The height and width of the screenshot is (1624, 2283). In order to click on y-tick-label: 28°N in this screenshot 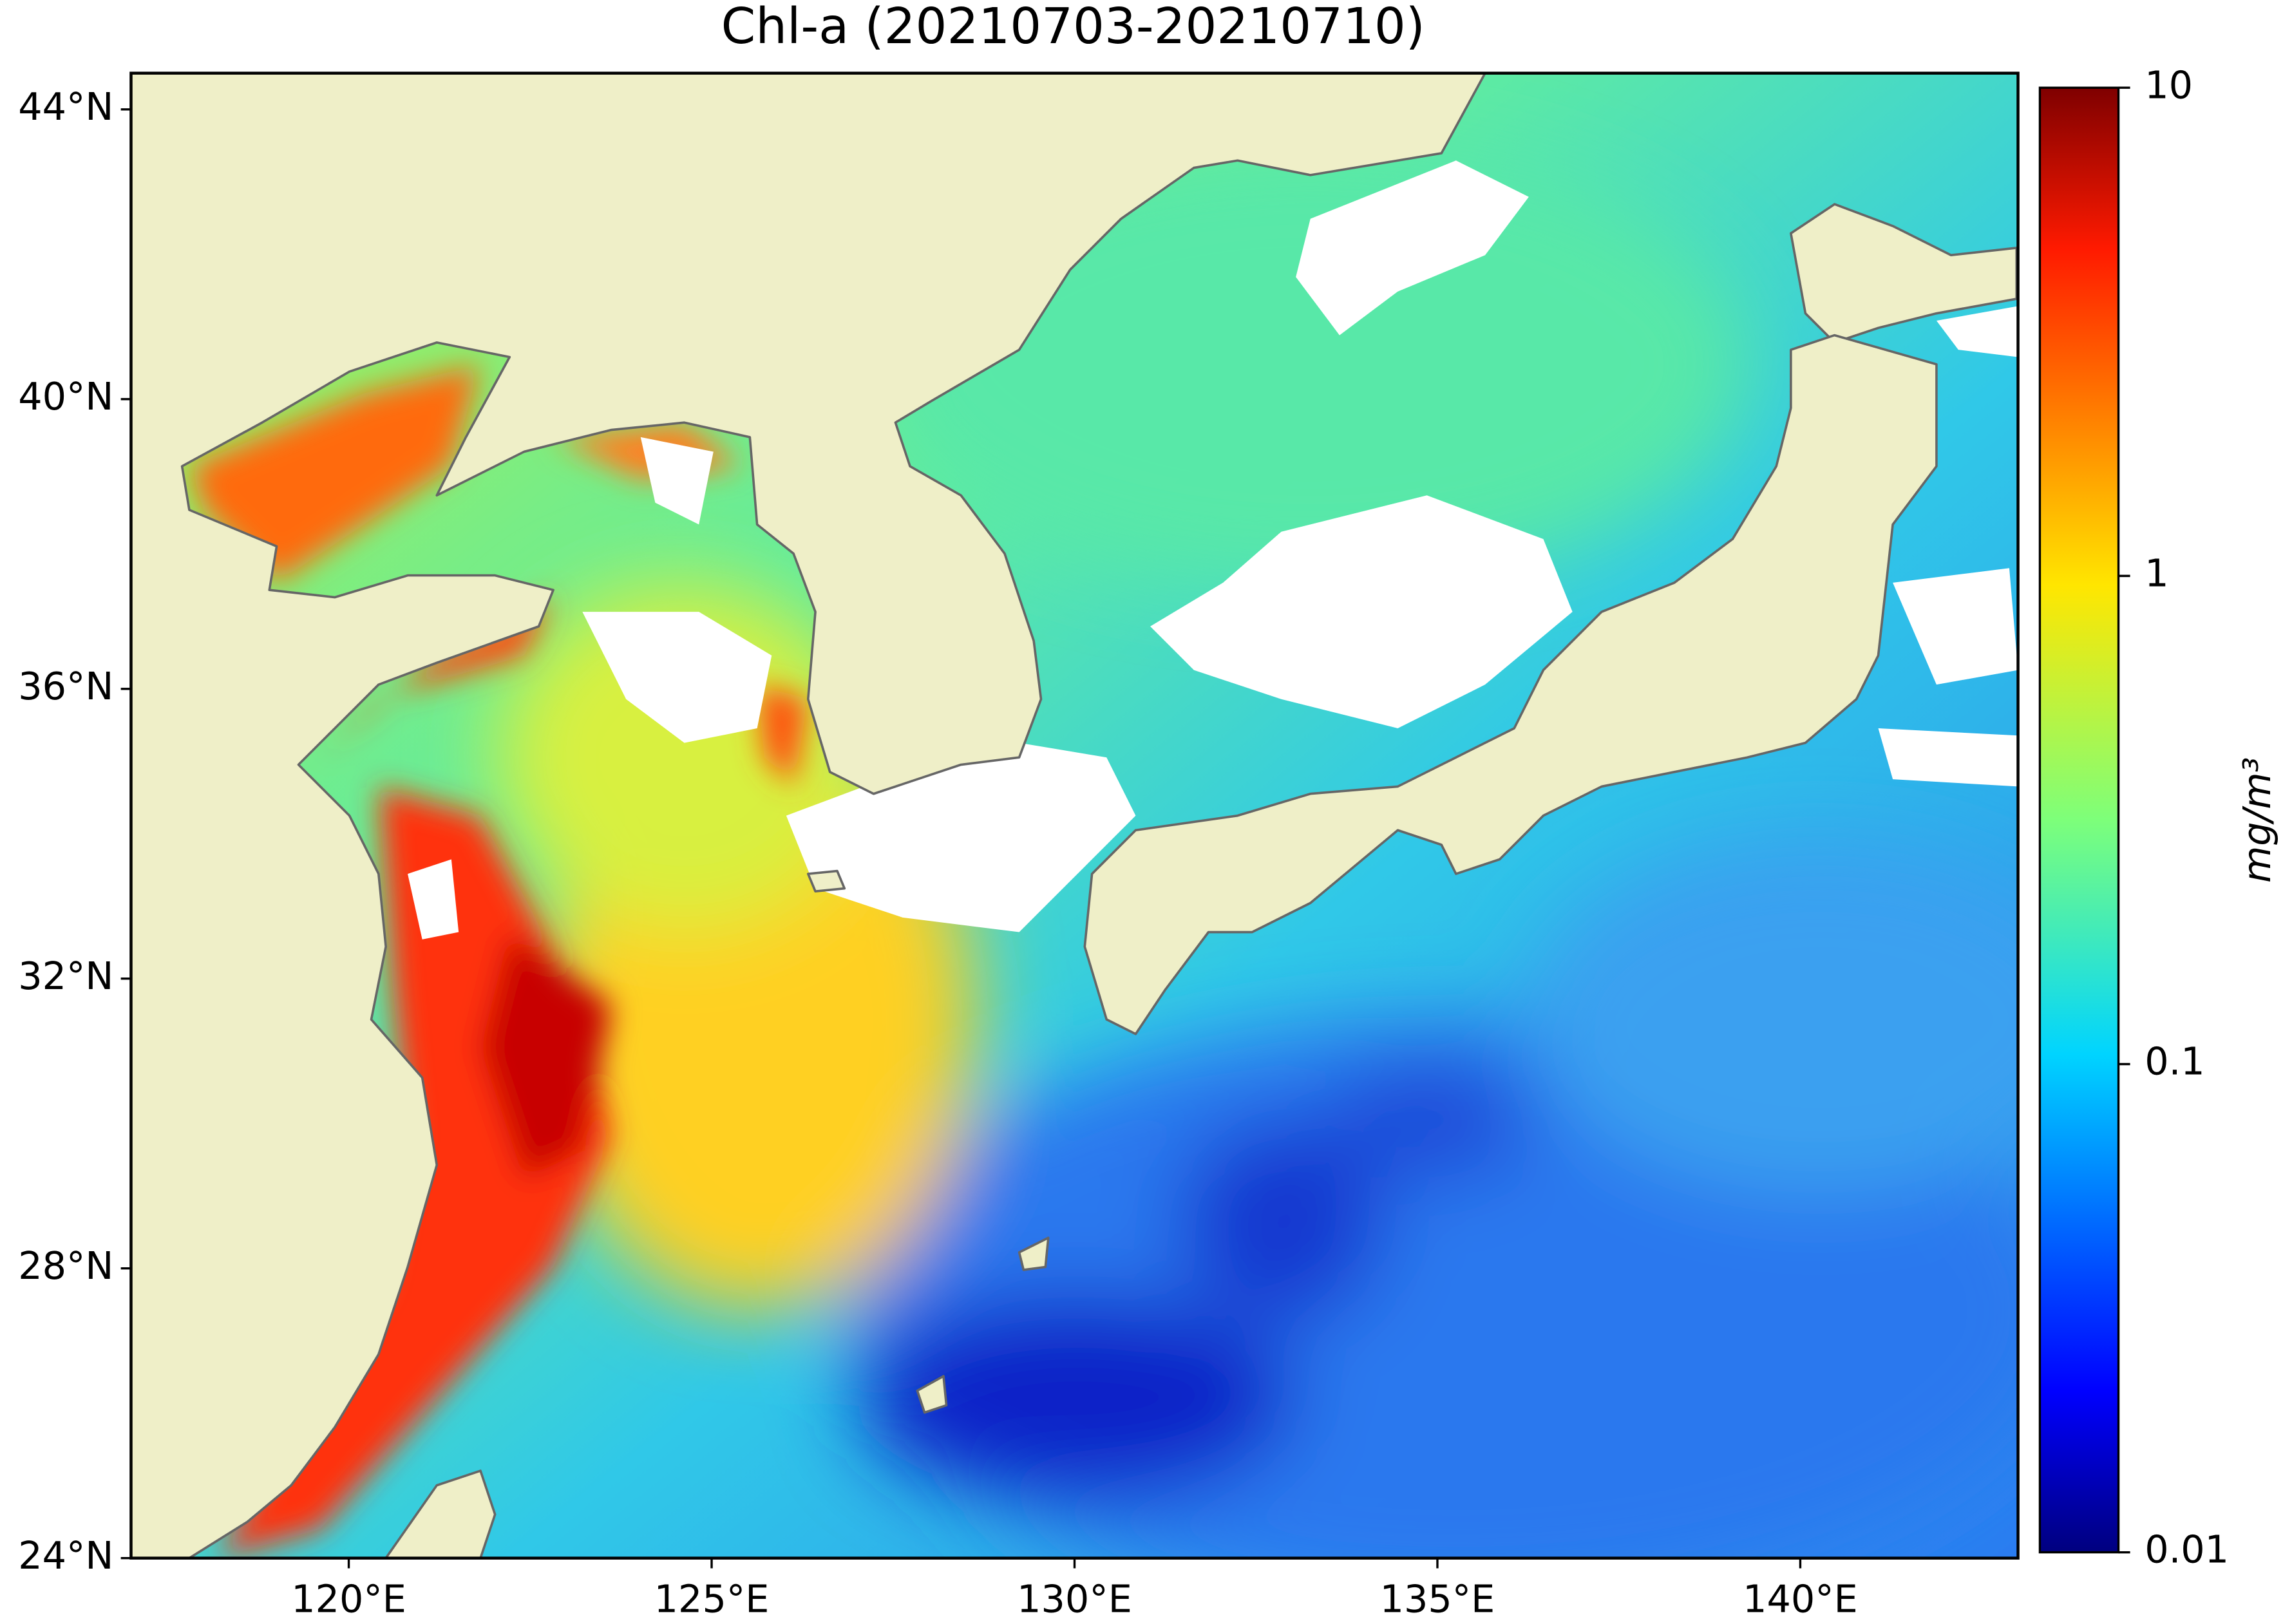, I will do `click(65, 1266)`.